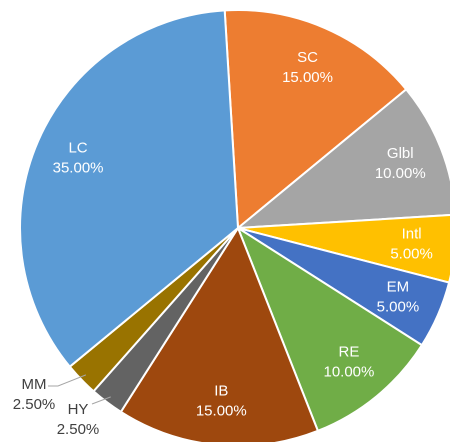  Describe the element at coordinates (398, 287) in the screenshot. I see `slice-name: EM` at that location.